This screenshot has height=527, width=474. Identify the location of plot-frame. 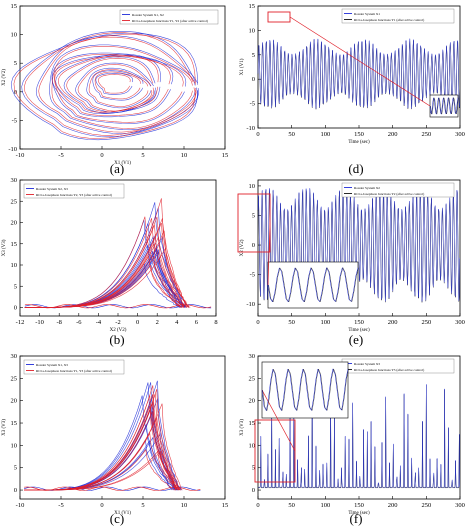
(122, 427).